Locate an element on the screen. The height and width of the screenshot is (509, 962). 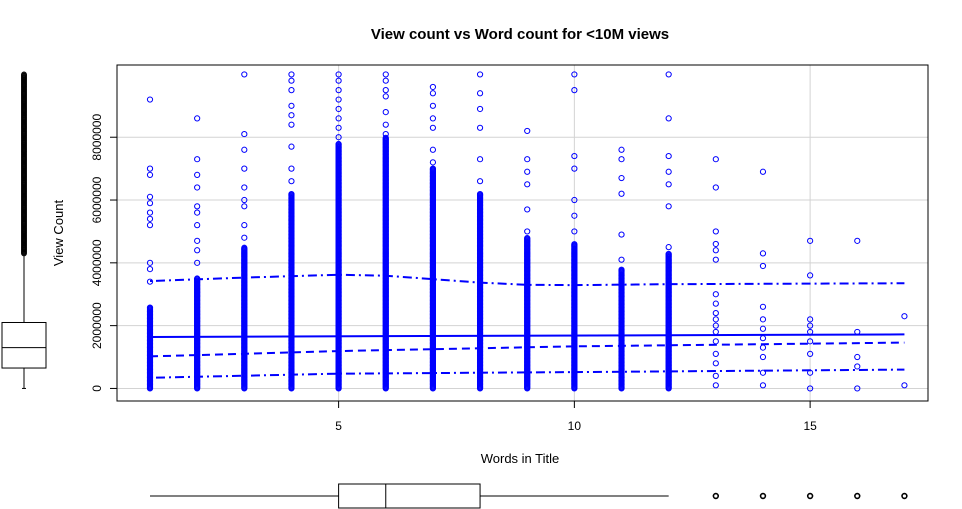
y-tick-label: 4000000 is located at coordinates (97, 262).